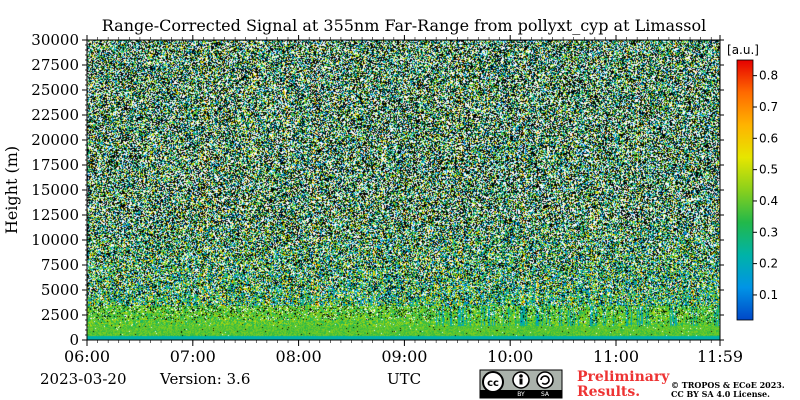  What do you see at coordinates (720, 394) in the screenshot?
I see `copyright-line2: CC BY SA 4.0 License.` at bounding box center [720, 394].